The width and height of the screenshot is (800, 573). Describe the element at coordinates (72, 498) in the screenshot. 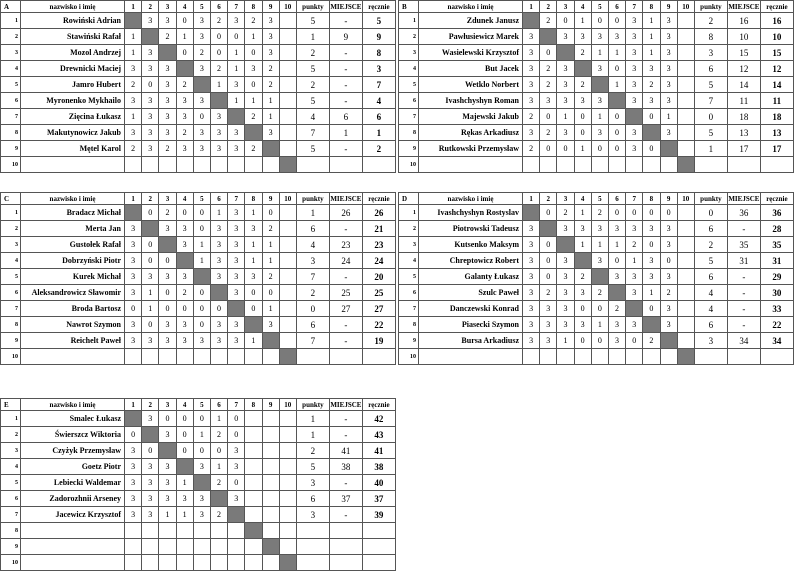

I see `player-name: Zadorozhnii Arseney` at that location.